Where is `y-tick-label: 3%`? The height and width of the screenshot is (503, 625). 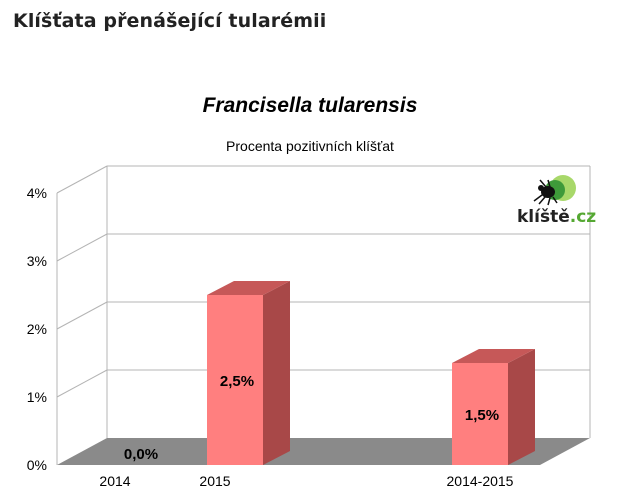 y-tick-label: 3% is located at coordinates (37, 261).